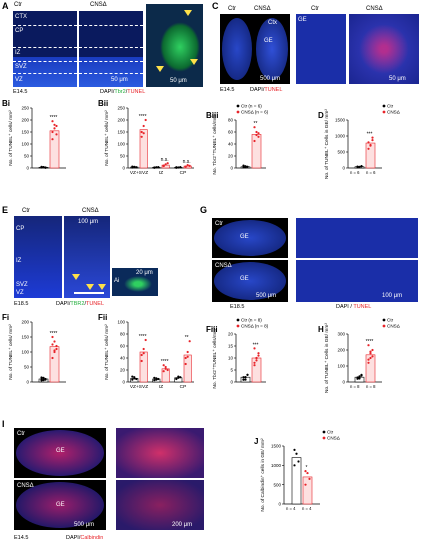  What do you see at coordinates (276, 465) in the screenshot?
I see `j-ytick-label-2: 1000` at bounding box center [276, 465].